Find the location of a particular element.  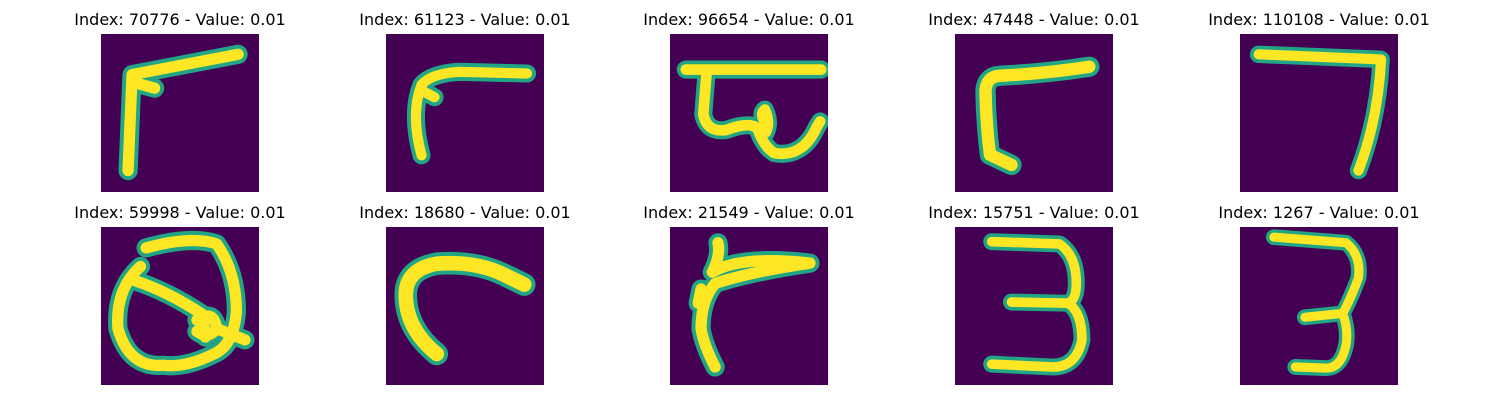

panel-title: Index: 70776 - Value: 0.01 is located at coordinates (180, 19).